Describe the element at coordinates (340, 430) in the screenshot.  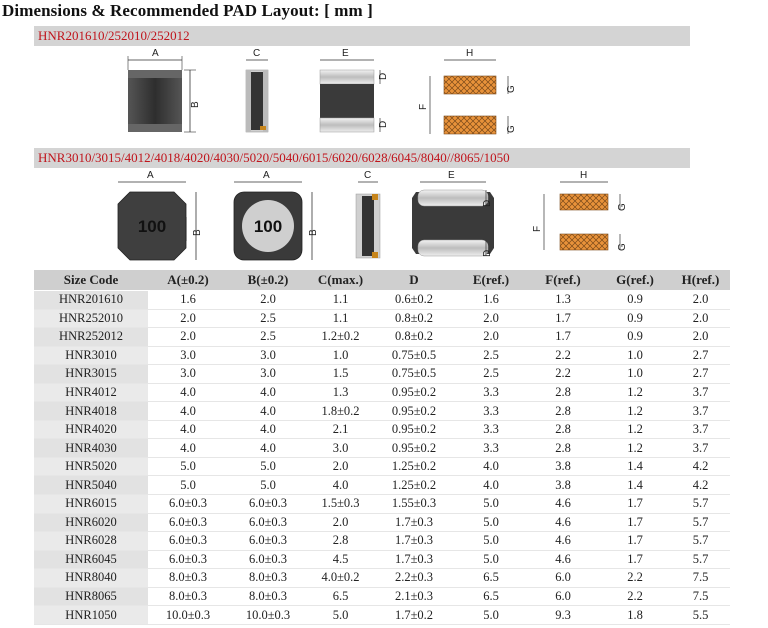
I see `dimension-cell: 2.1` at that location.